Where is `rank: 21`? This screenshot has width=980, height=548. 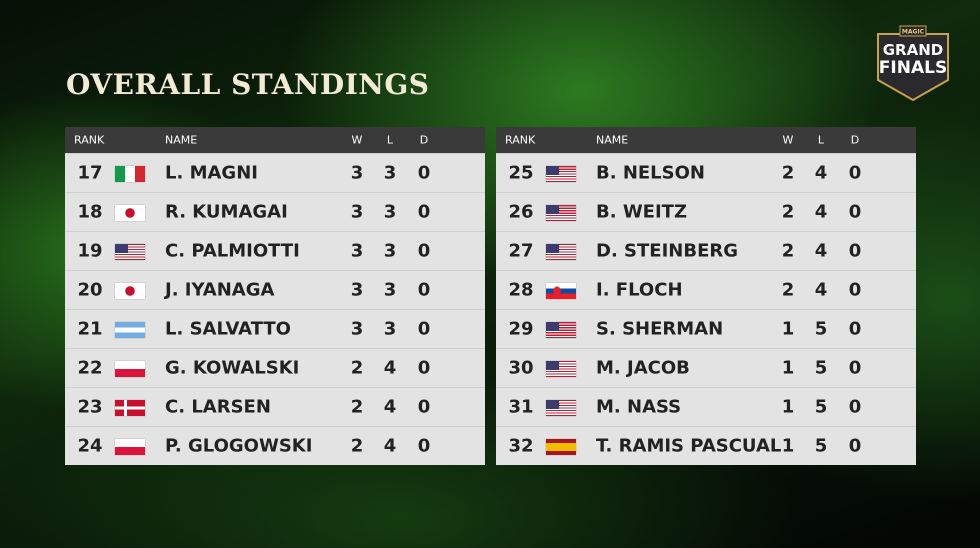
rank: 21 is located at coordinates (90, 329).